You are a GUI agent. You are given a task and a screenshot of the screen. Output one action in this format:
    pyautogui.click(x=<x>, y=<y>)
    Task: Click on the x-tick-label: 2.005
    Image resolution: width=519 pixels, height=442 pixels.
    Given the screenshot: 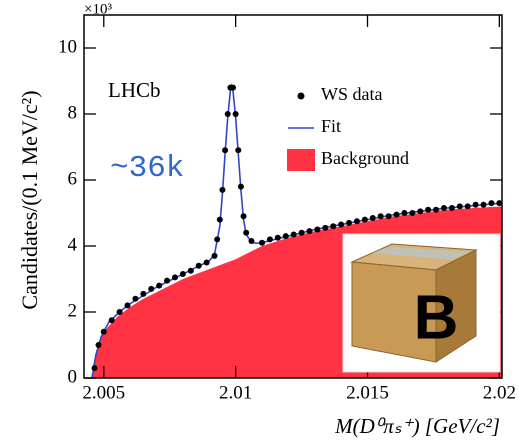 What is the action you would take?
    pyautogui.click(x=103, y=392)
    